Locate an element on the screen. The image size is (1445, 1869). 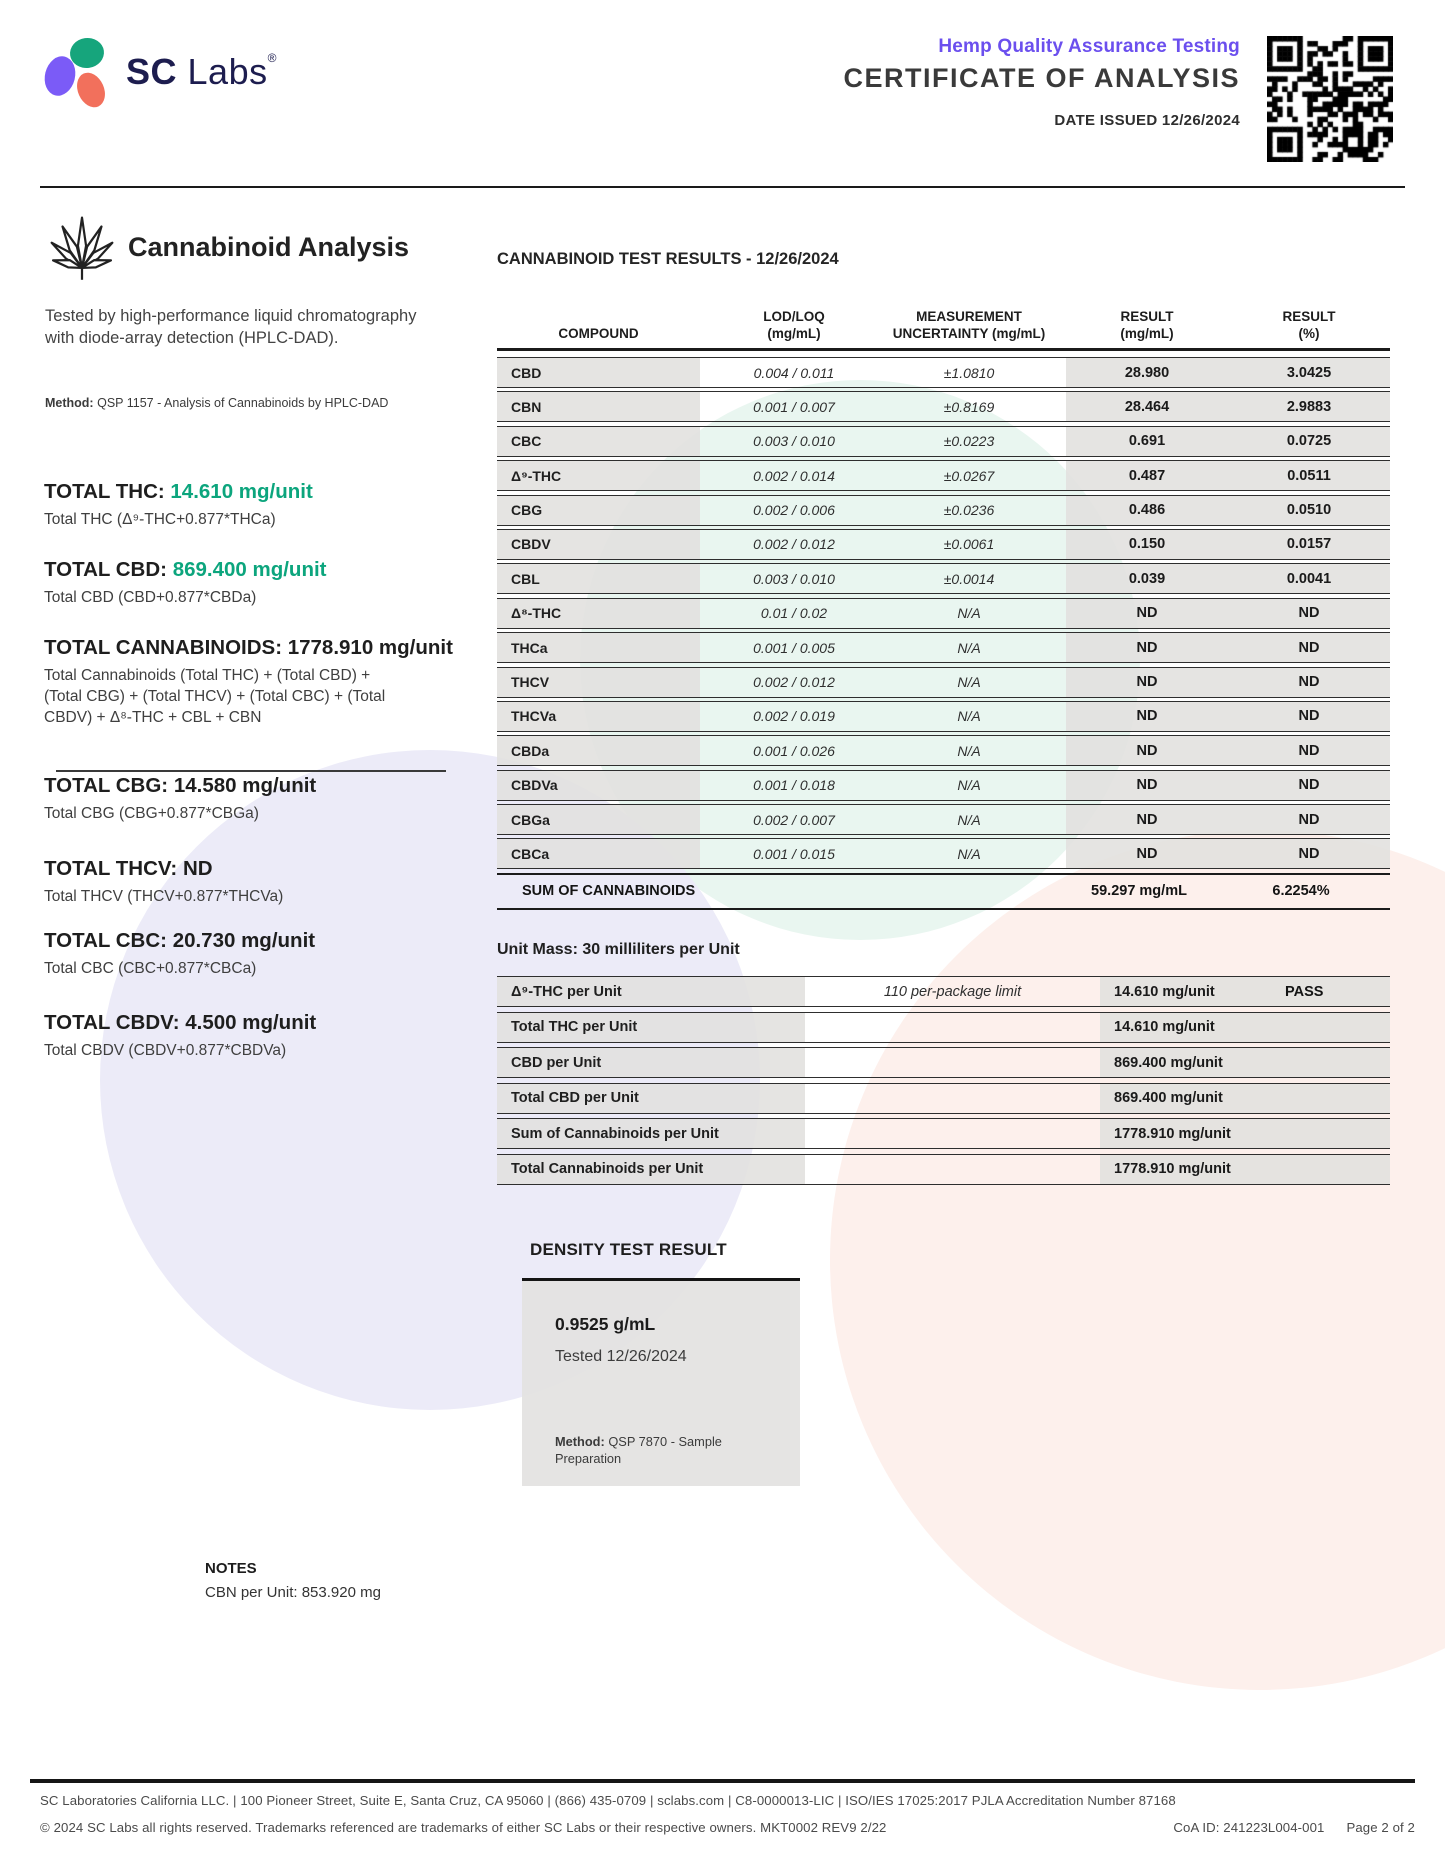
table-row: CBD 0.004 / 0.011 ±1.0810 28.980 3.0425 is located at coordinates (943, 372).